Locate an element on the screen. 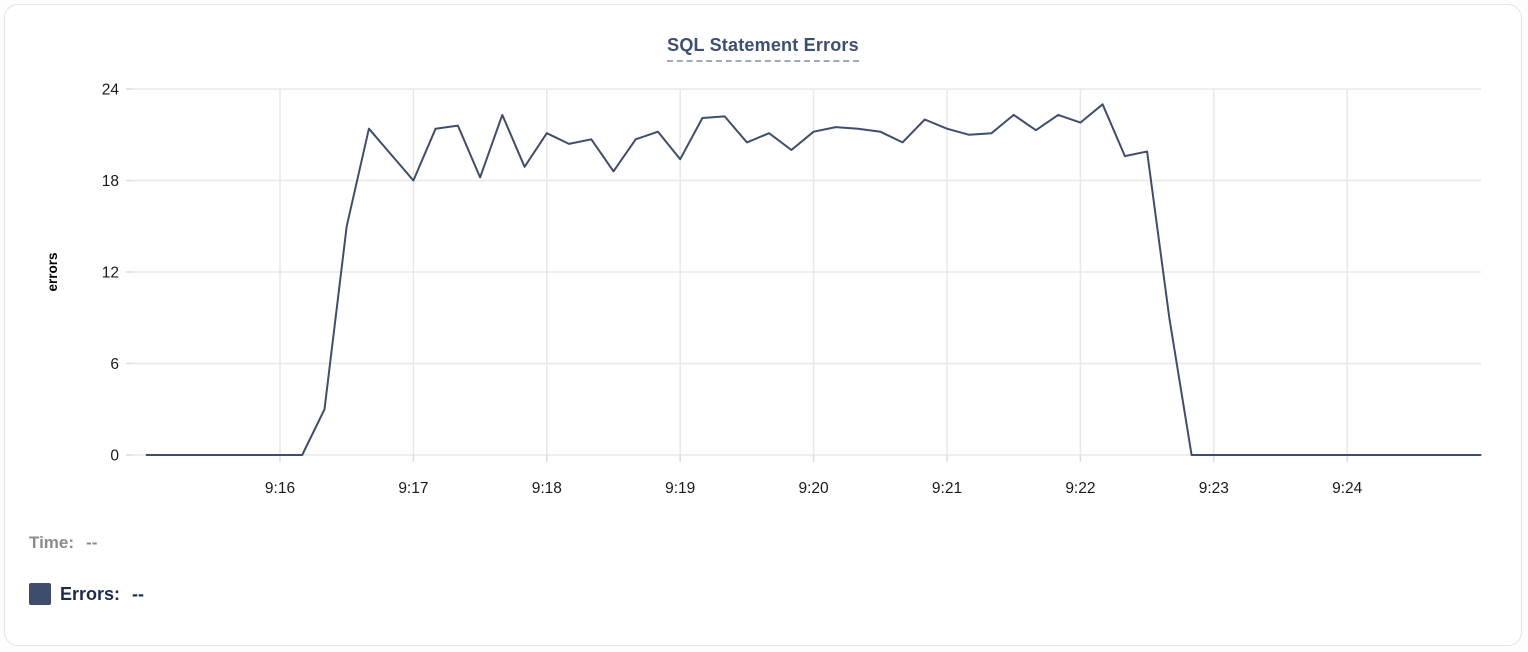 Image resolution: width=1528 pixels, height=652 pixels. legend-errors-item: Errors: -- is located at coordinates (86, 594).